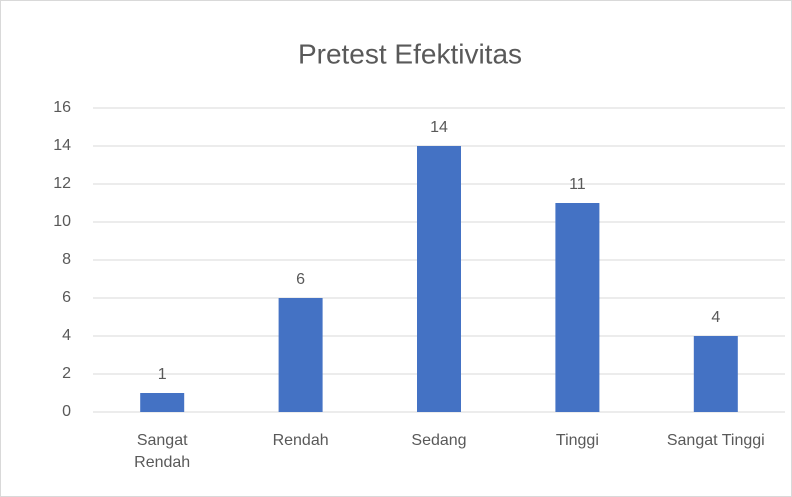 This screenshot has width=792, height=497. I want to click on y-tick-label: 14, so click(62, 145).